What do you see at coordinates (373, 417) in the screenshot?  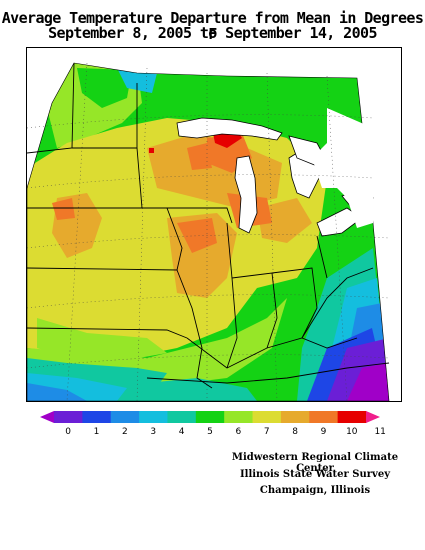 I see `legend-arrow-high` at bounding box center [373, 417].